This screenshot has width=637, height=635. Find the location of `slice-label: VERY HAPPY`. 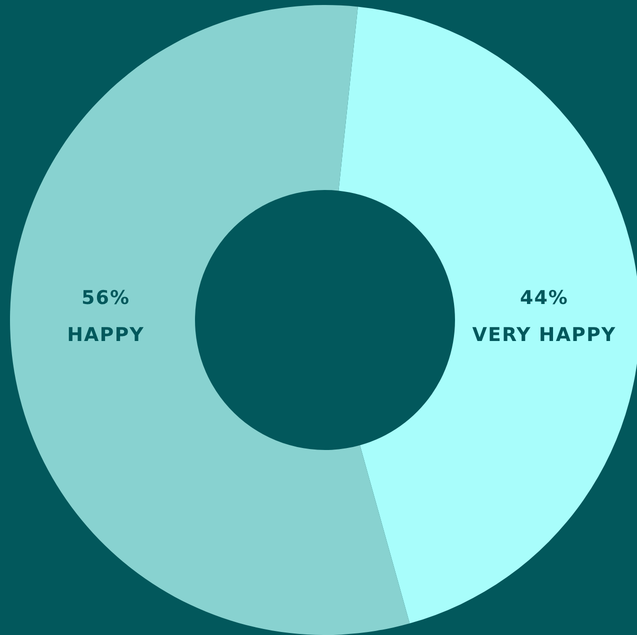

slice-label: VERY HAPPY is located at coordinates (544, 335).